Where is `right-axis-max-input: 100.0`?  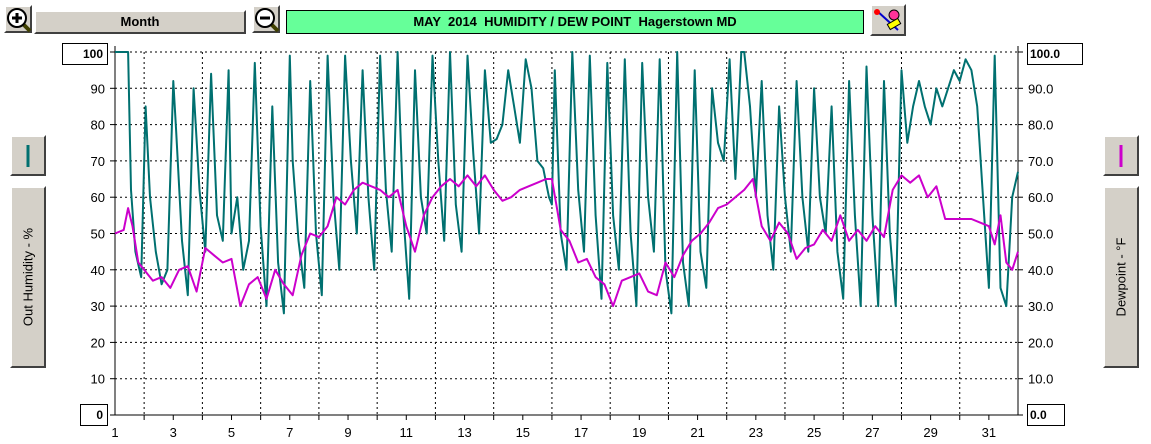
right-axis-max-input: 100.0 is located at coordinates (1055, 54).